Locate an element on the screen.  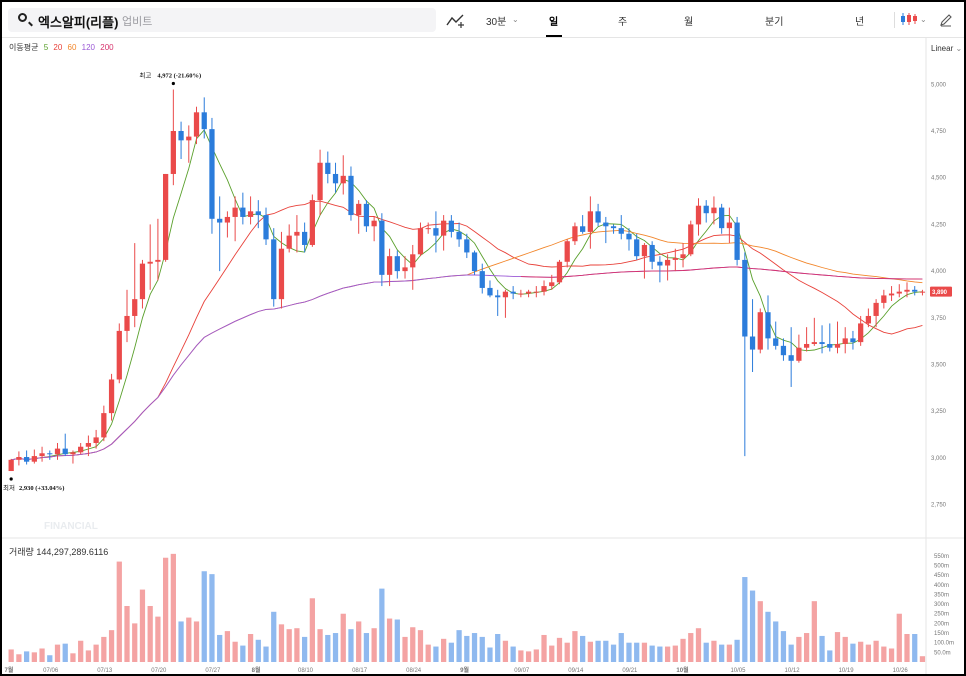
period-month: 월 is located at coordinates (689, 22).